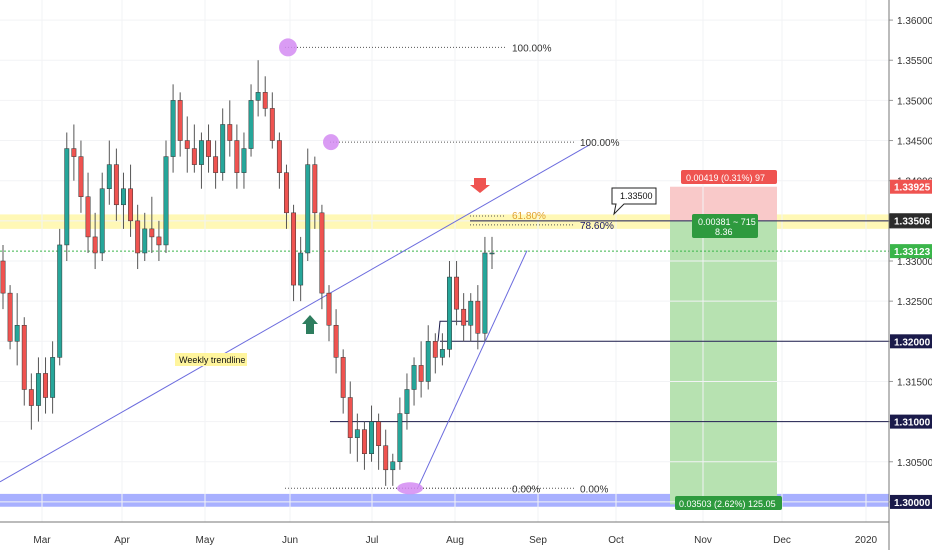 This screenshot has width=932, height=550. Describe the element at coordinates (480, 185) in the screenshot. I see `sell-arrow-icon` at that location.